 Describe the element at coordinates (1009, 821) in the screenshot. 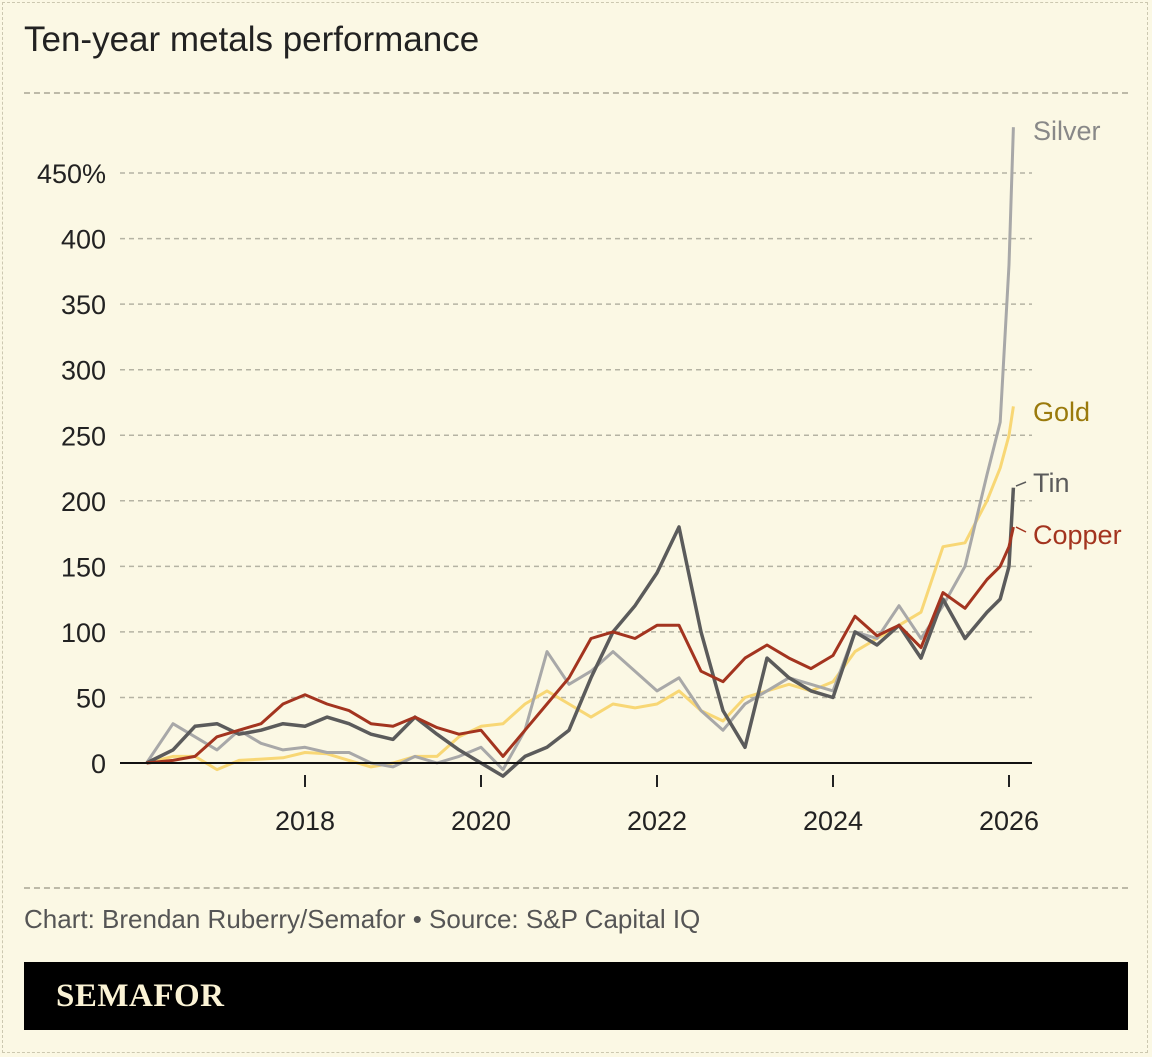

I see `x-tick-label: 2026` at that location.